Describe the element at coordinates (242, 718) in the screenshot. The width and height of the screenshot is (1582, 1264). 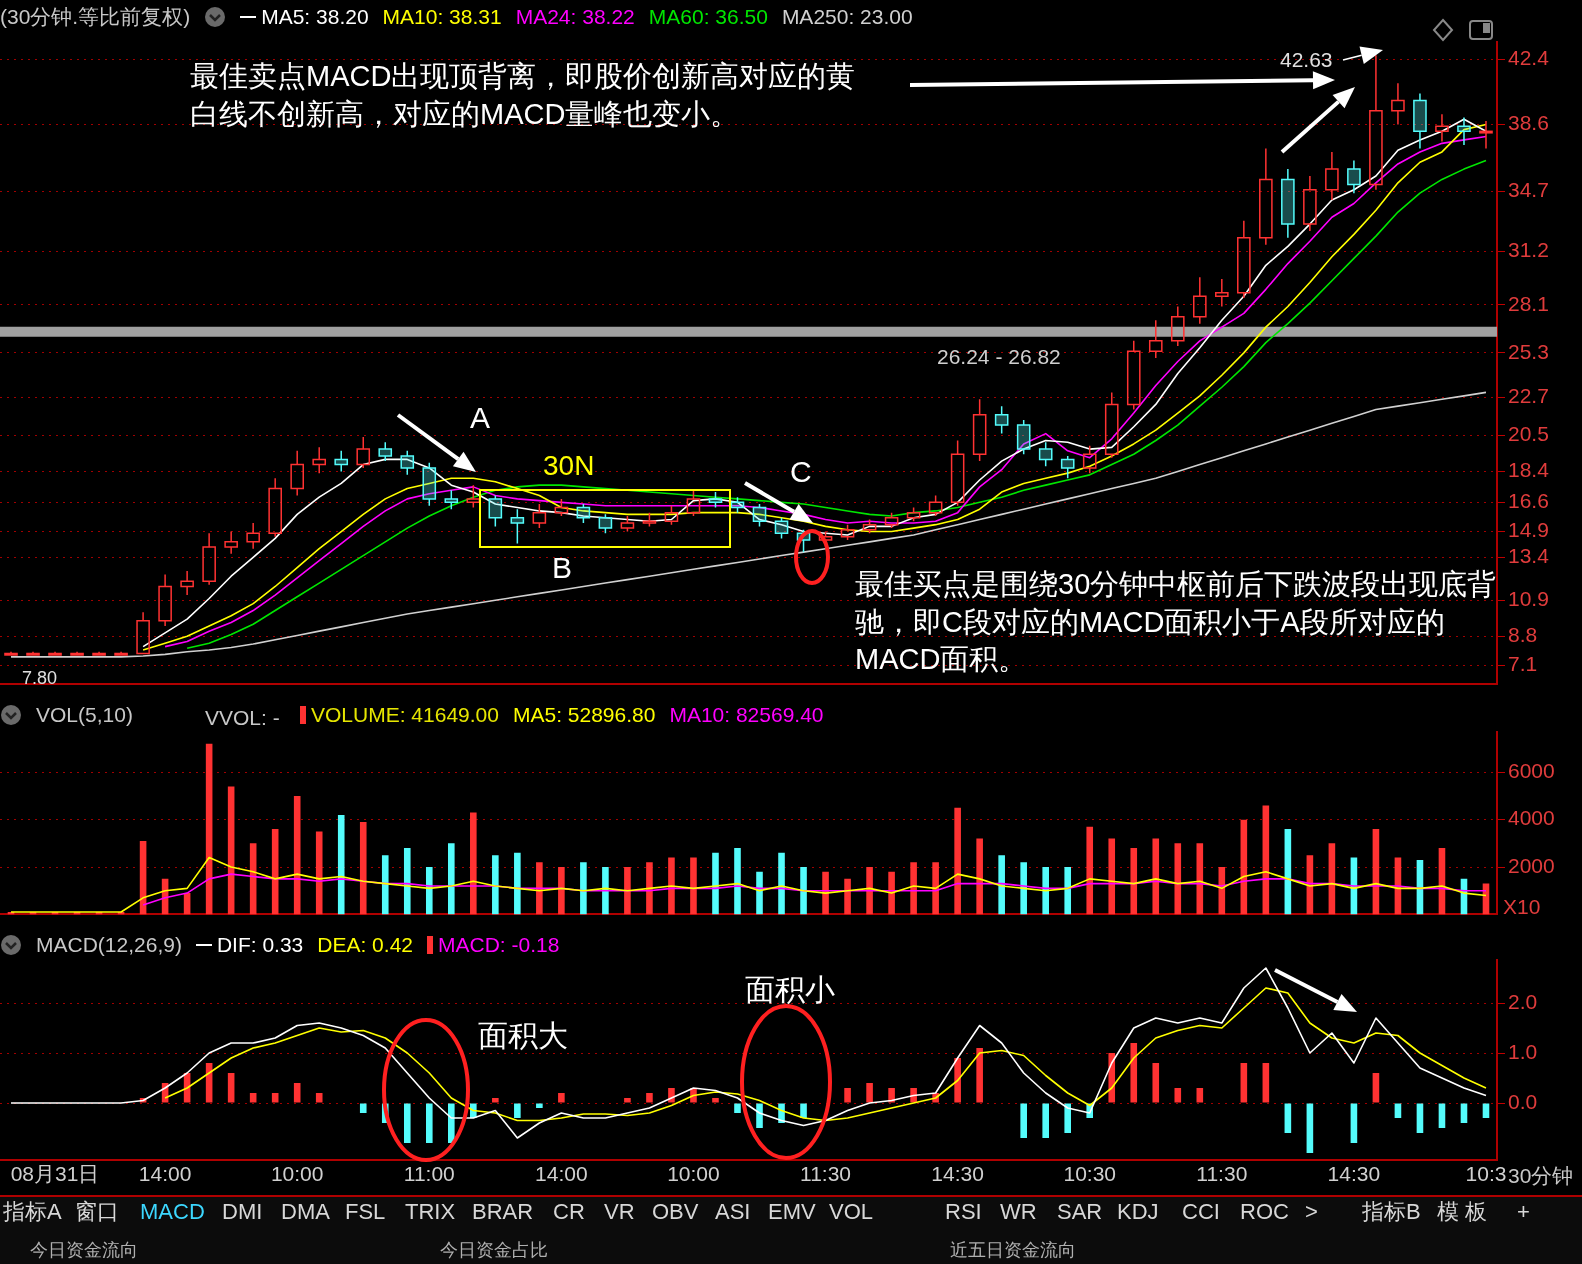
I see `text: VVOL: -` at that location.